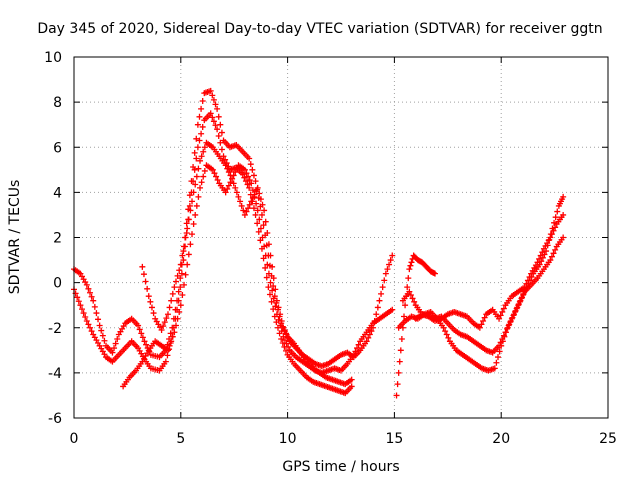 The height and width of the screenshot is (480, 640). What do you see at coordinates (501, 439) in the screenshot?
I see `x-tick-label: 20` at bounding box center [501, 439].